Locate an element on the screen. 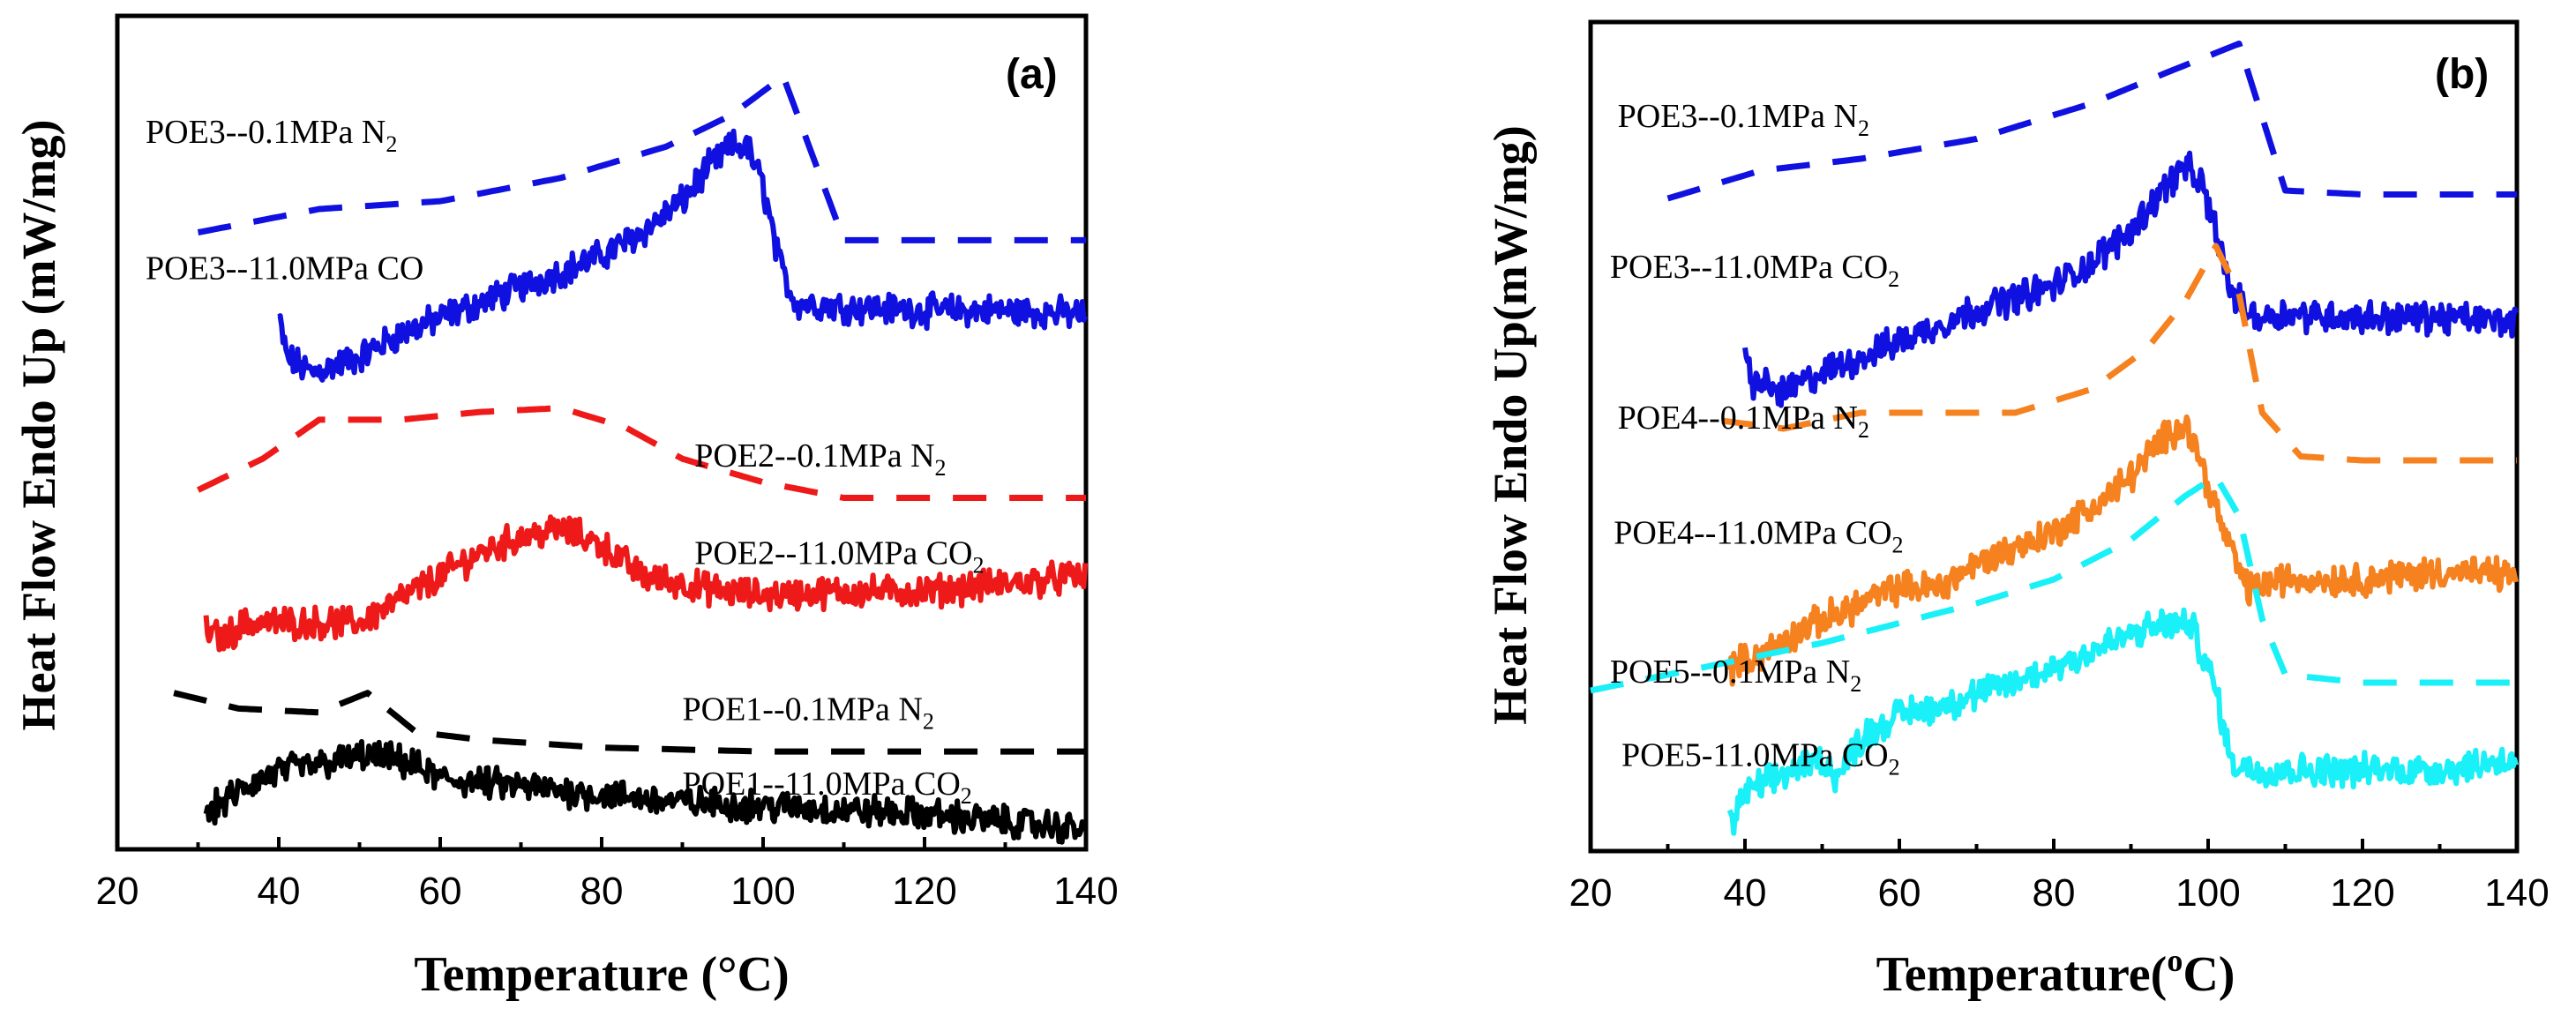  panel-b-x-tick-label: 40 is located at coordinates (1746, 893).